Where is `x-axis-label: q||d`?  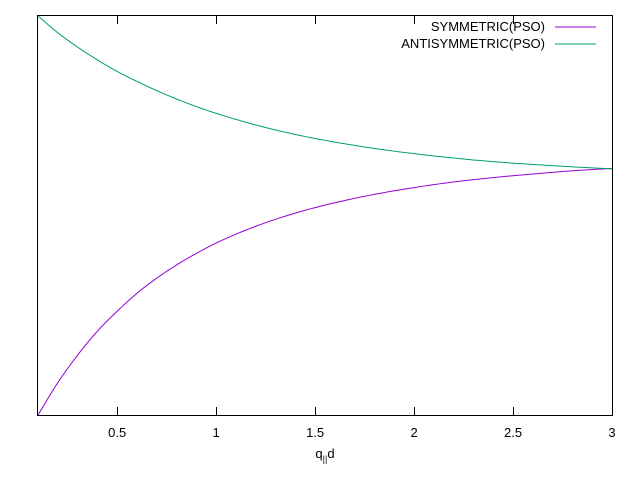 x-axis-label: q||d is located at coordinates (324, 455).